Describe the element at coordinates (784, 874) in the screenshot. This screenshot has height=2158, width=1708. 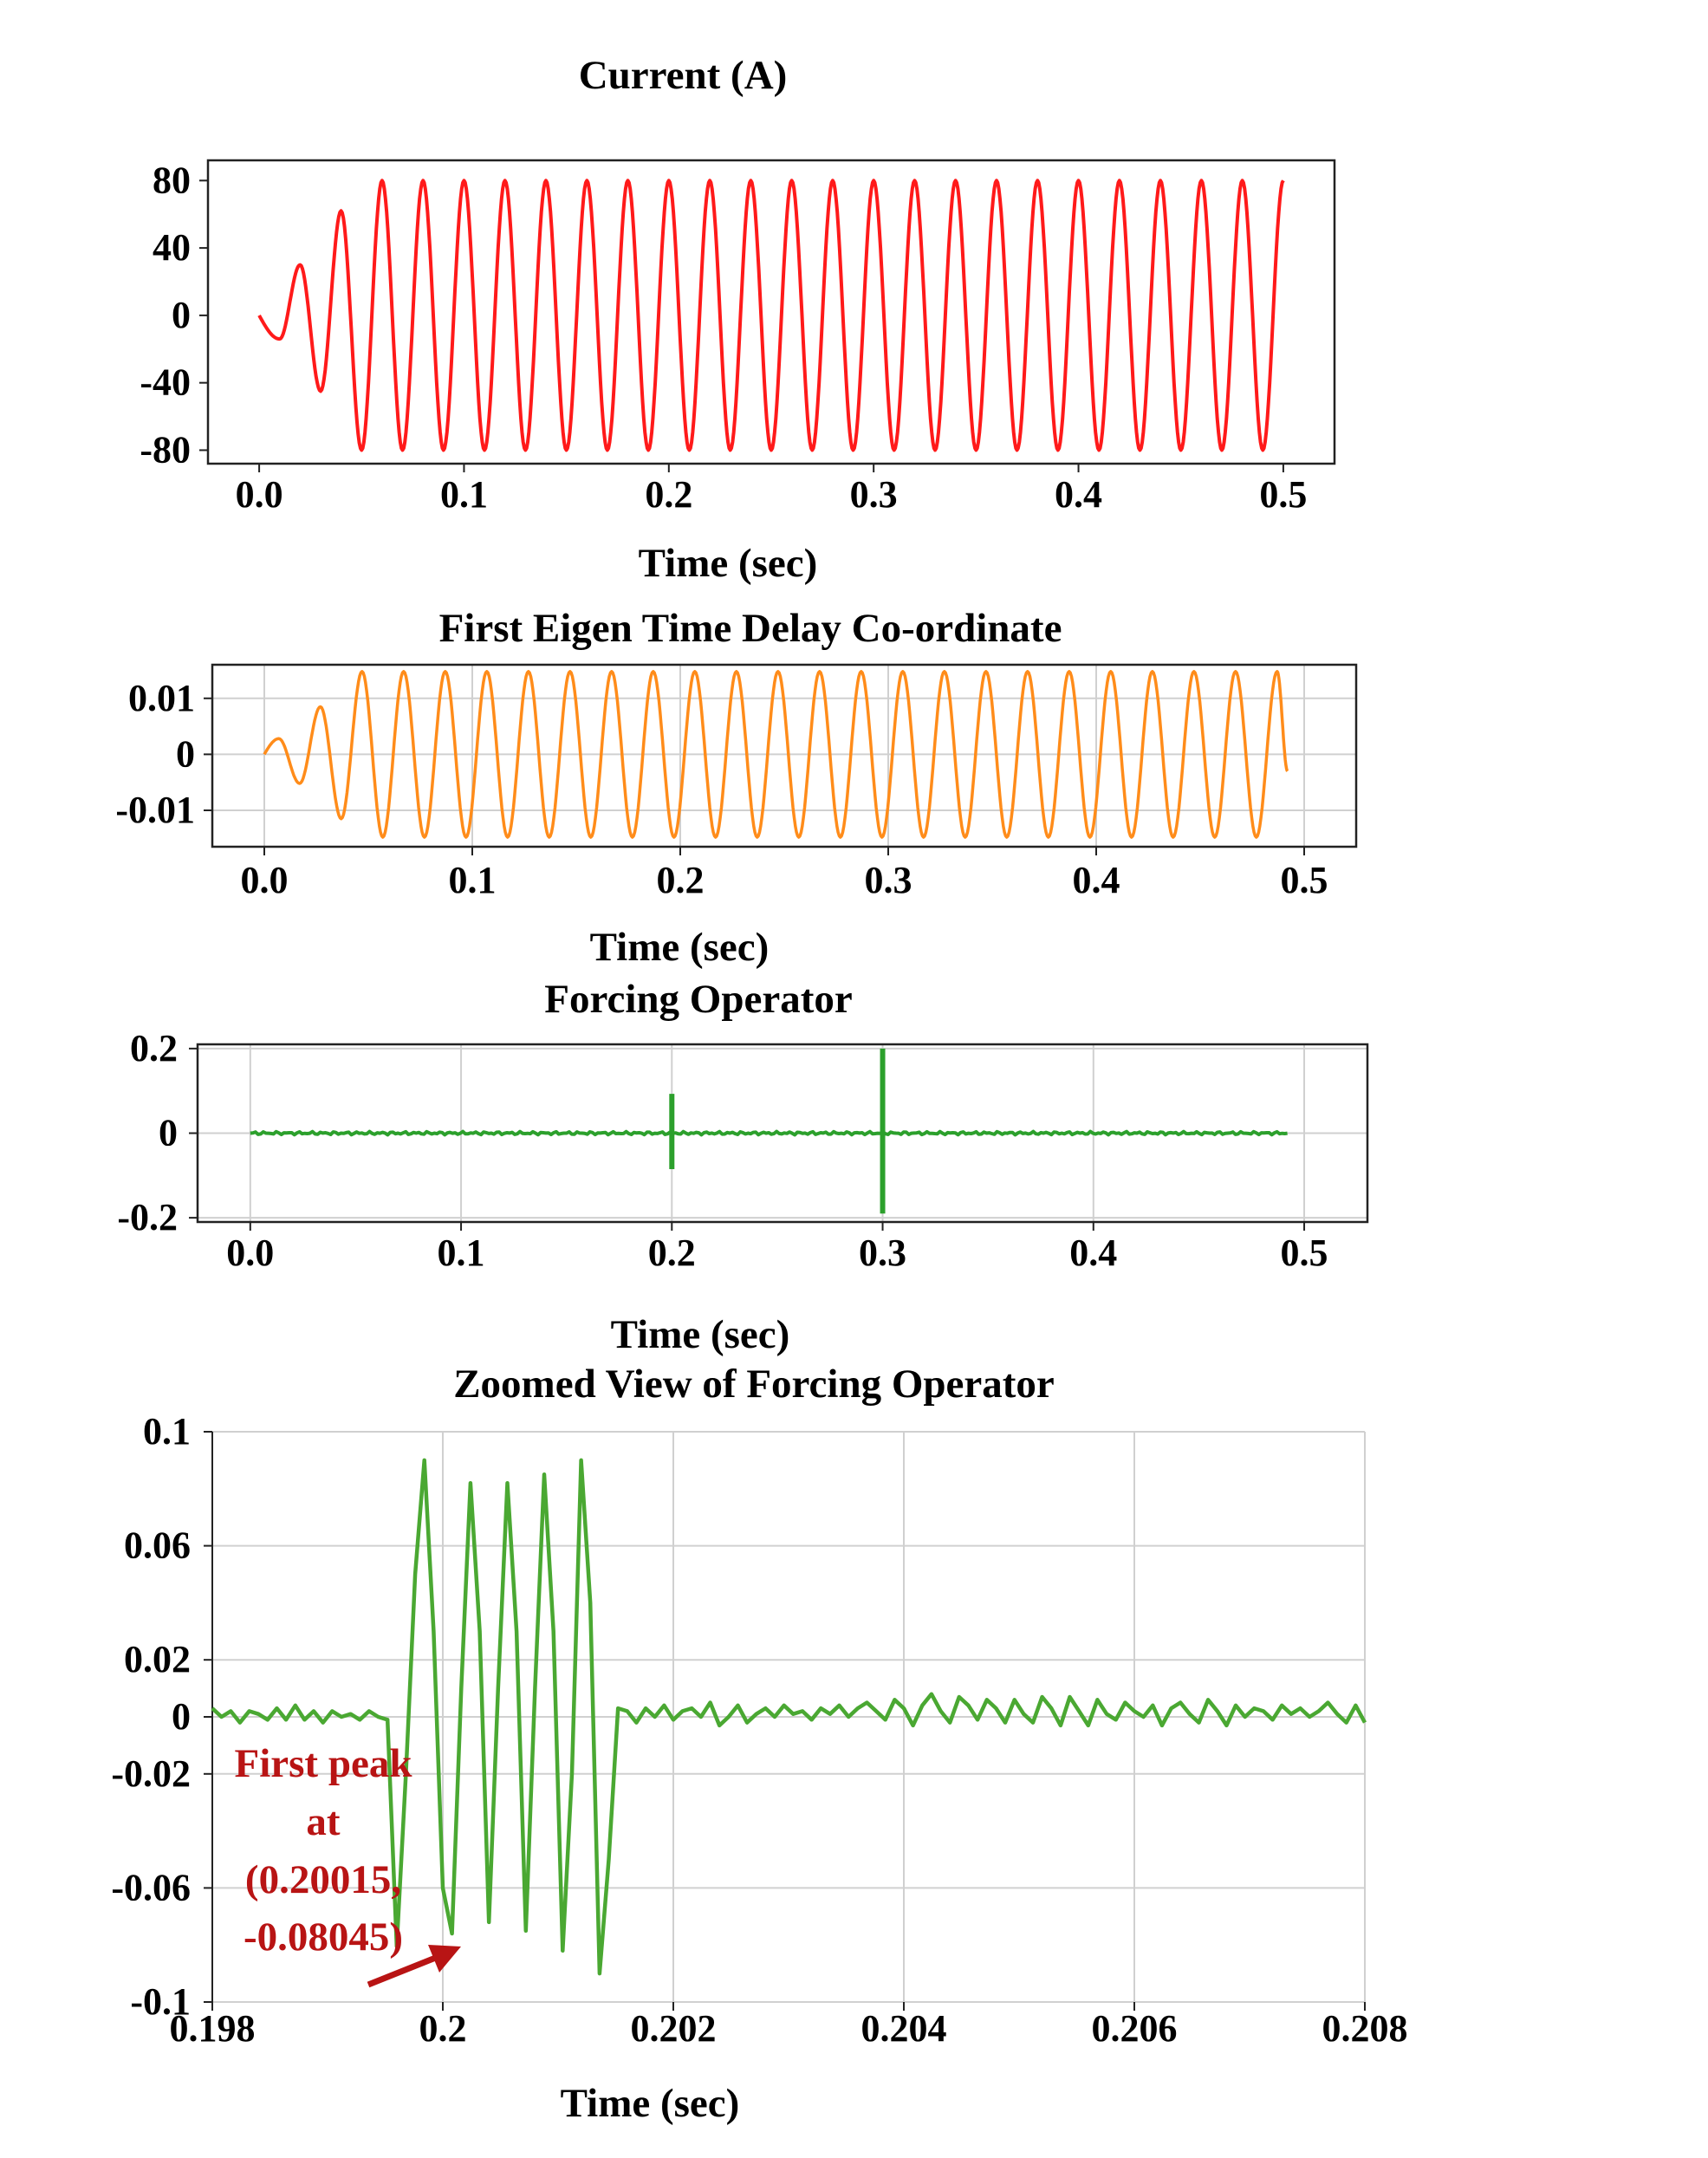
I see `chart-eigen-x-ticks: 0.0 0.1 0.2 0.3 0.4 0.5` at that location.